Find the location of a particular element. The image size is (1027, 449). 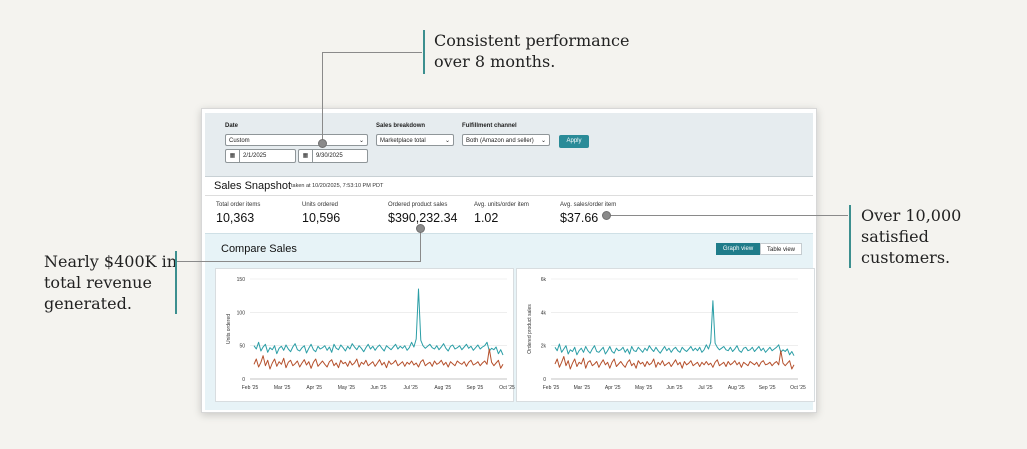

metric-label: Total order items is located at coordinates (238, 205).